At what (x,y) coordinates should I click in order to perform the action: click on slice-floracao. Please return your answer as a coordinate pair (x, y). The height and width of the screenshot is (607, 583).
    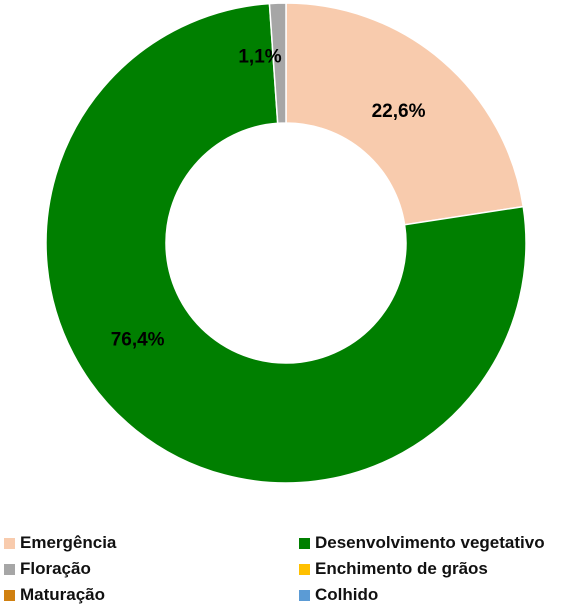
    Looking at the image, I should click on (277, 63).